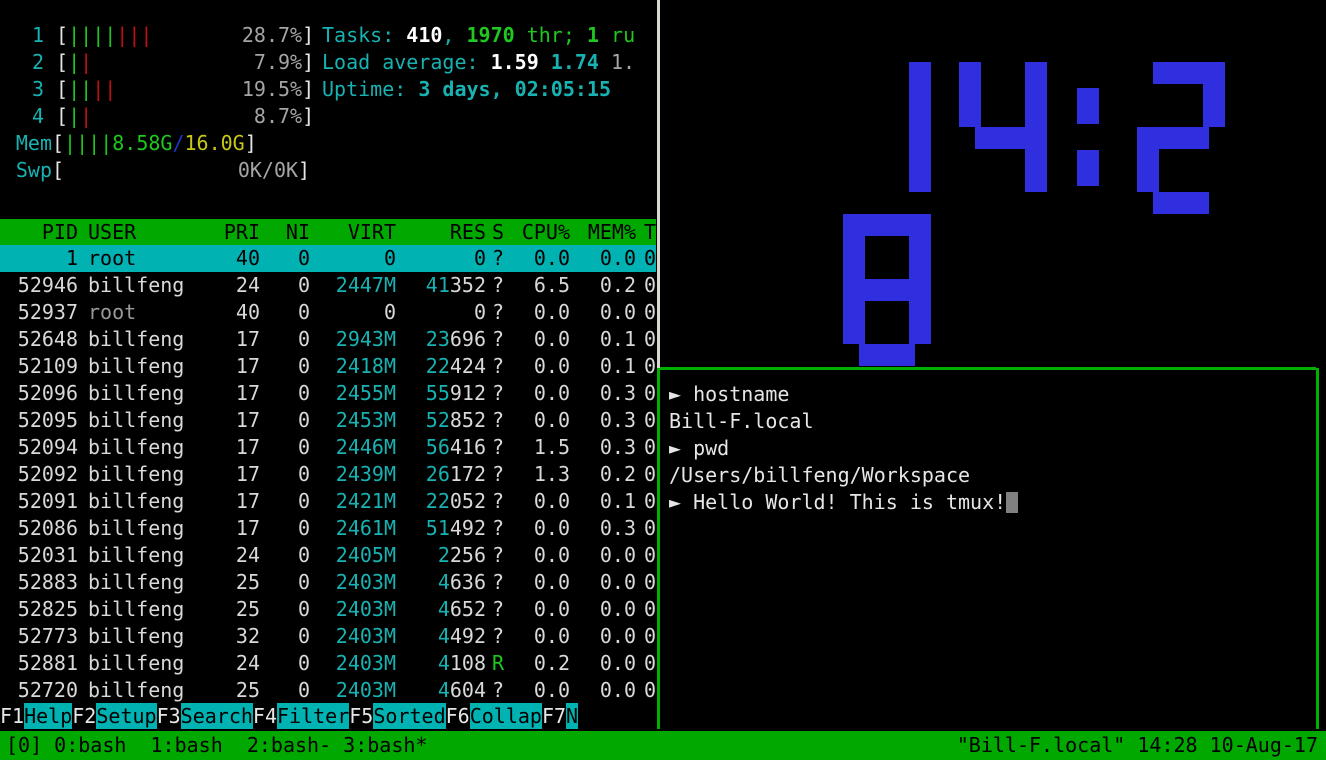 The image size is (1326, 760). What do you see at coordinates (437, 366) in the screenshot?
I see `res-value-lead: 22` at bounding box center [437, 366].